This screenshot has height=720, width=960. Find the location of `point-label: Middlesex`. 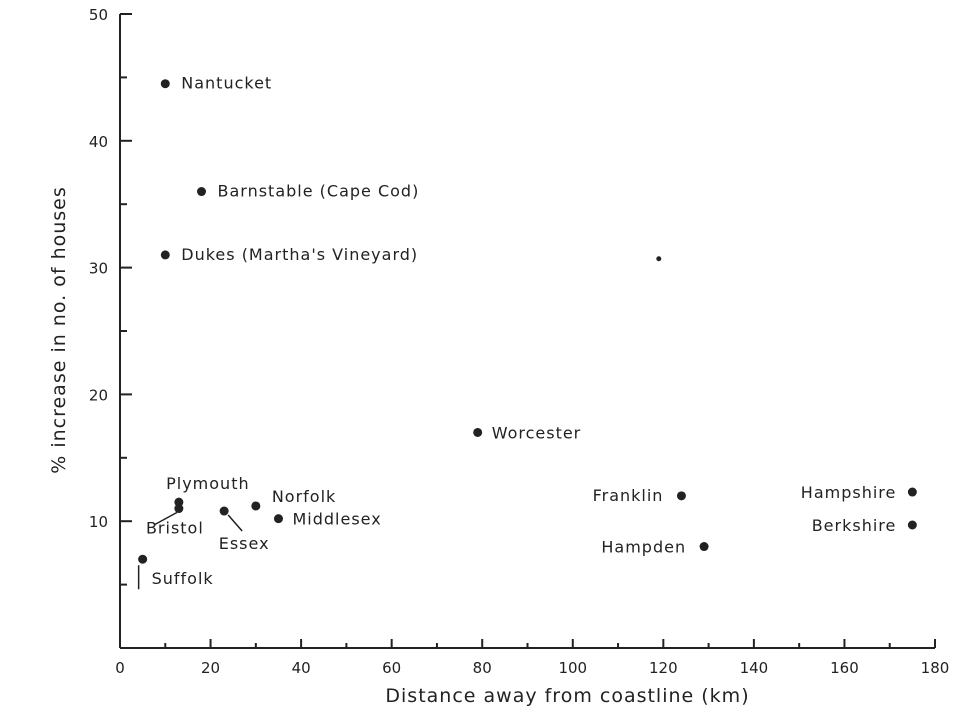

point-label: Middlesex is located at coordinates (336, 519).